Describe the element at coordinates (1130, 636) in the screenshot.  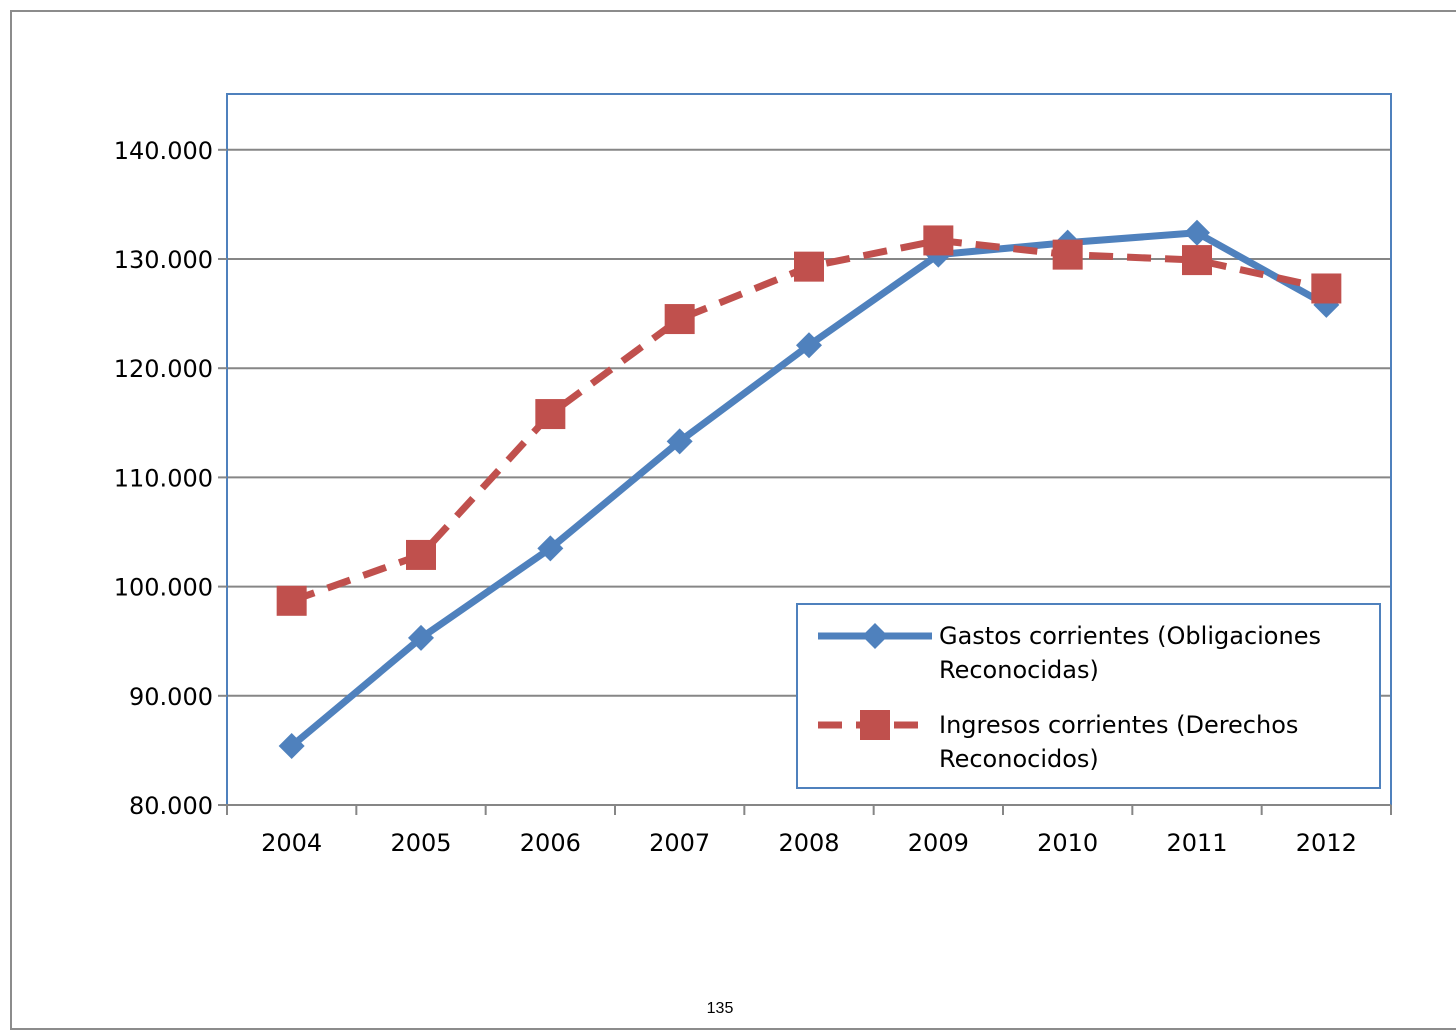
I see `legend-label: Gastos corrientes (Obligaciones` at that location.